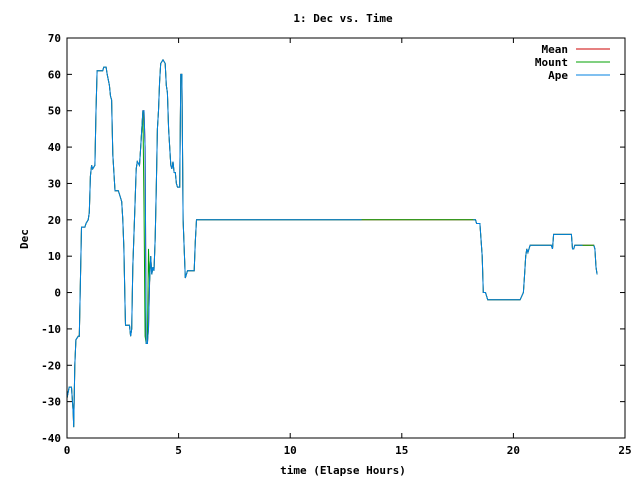 Image resolution: width=640 pixels, height=480 pixels. What do you see at coordinates (290, 450) in the screenshot?
I see `x-tick-label: 10` at bounding box center [290, 450].